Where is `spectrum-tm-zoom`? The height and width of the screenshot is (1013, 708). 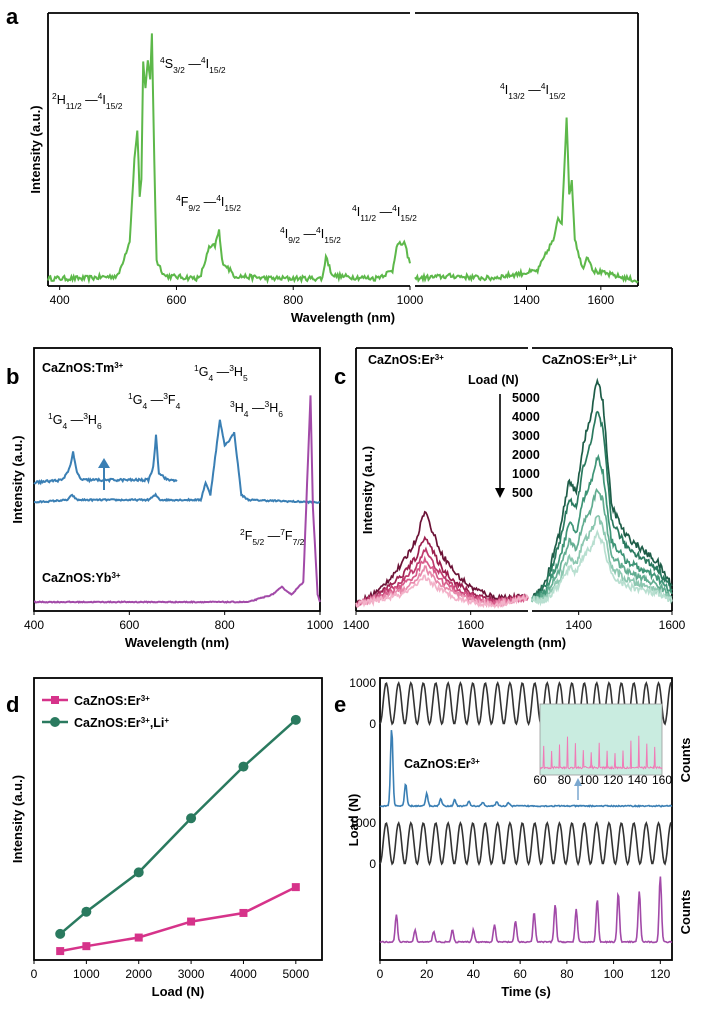 spectrum-tm-zoom is located at coordinates (105, 460).